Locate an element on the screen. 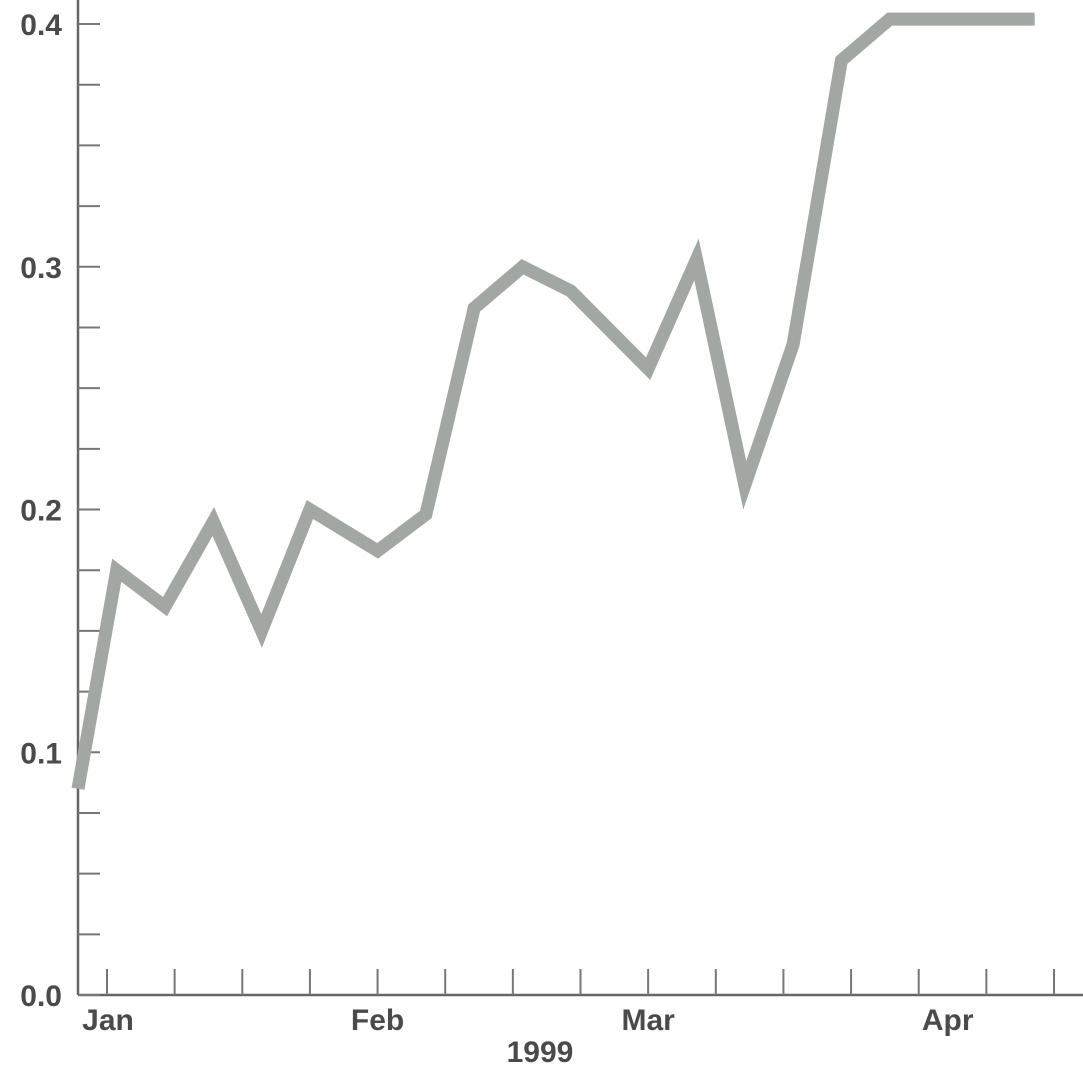 The height and width of the screenshot is (1070, 1083). x-ticks: Jan Feb Mar Apr is located at coordinates (569, 1003).